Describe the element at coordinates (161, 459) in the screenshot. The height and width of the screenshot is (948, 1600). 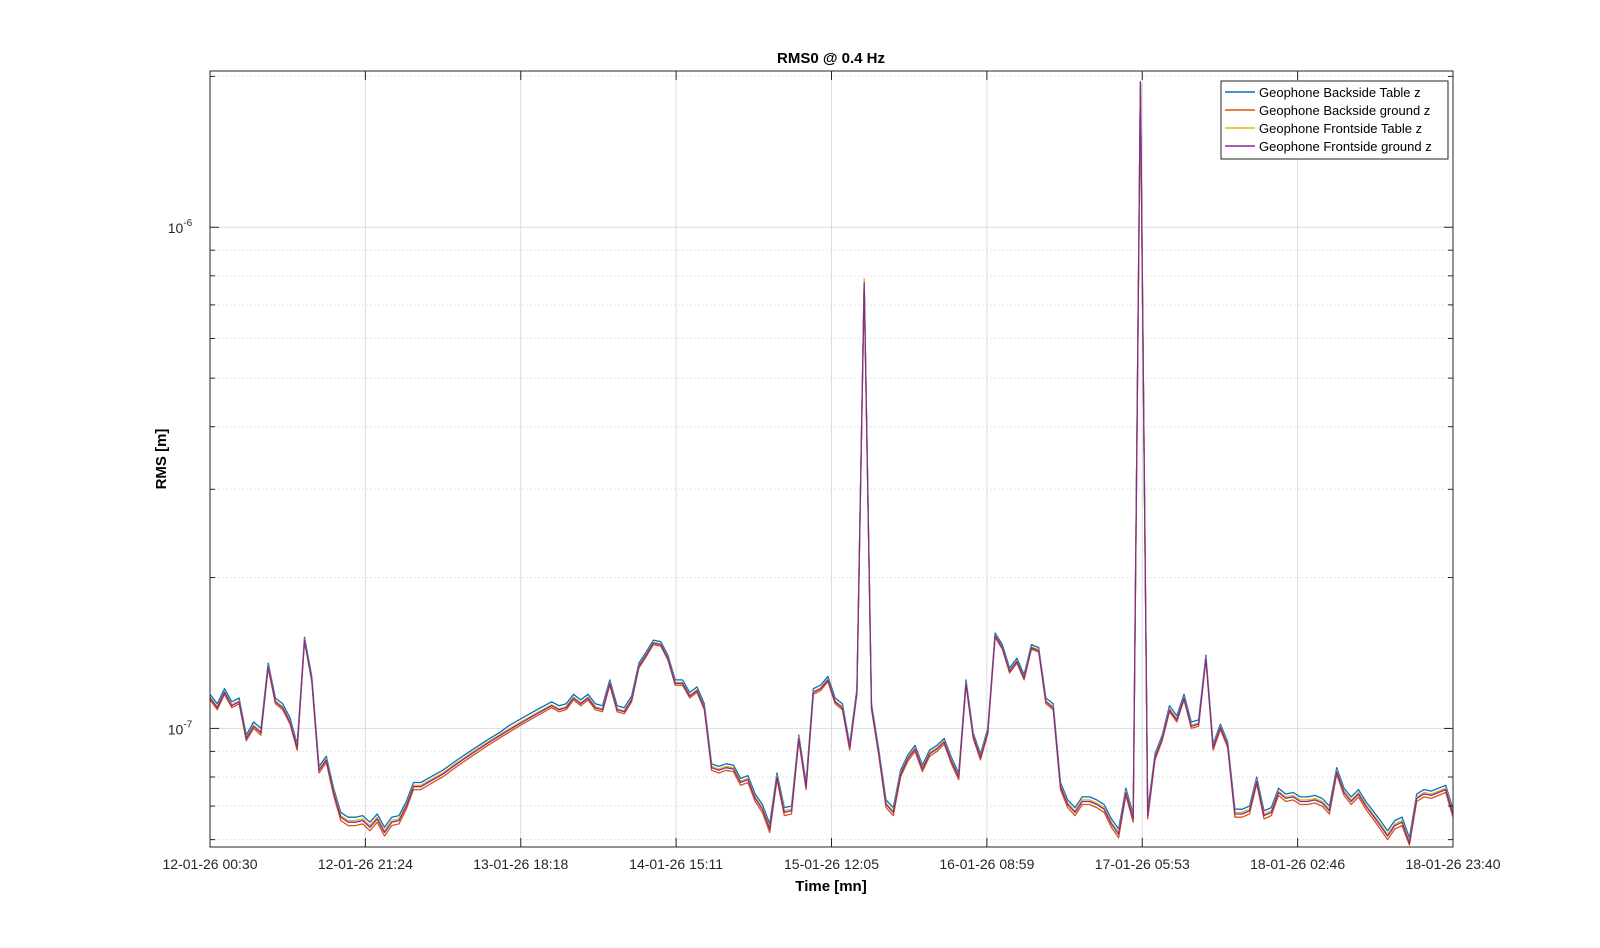
I see `y-axis-label: RMS [m]` at that location.